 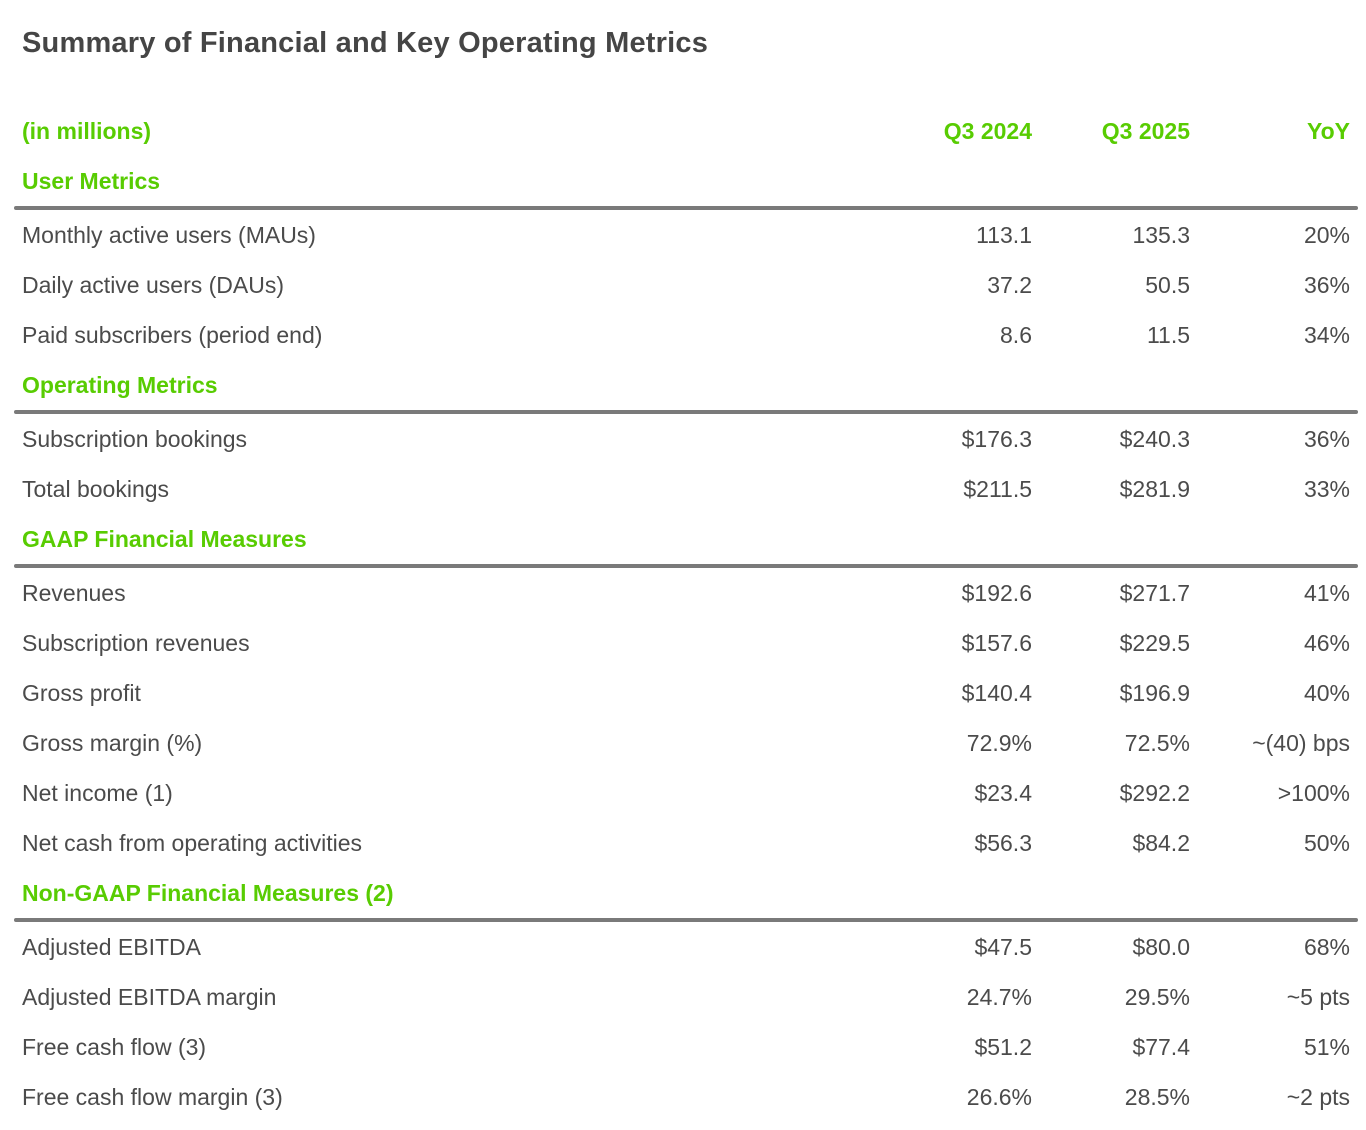 I want to click on value-yoy: 68%, so click(x=1326, y=947).